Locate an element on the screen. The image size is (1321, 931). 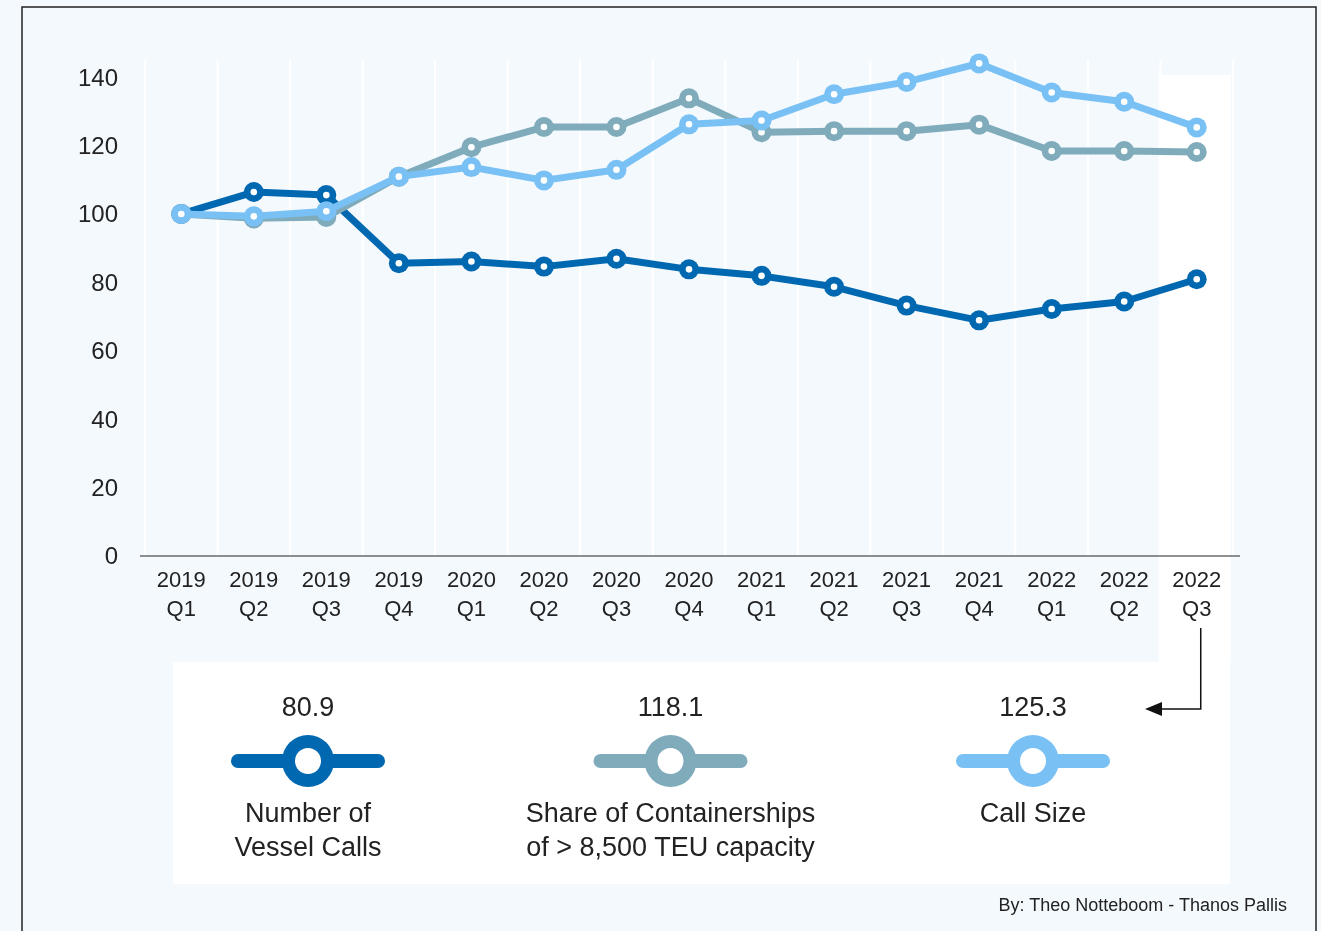
x-tick-label: 2019 Q3 is located at coordinates (326, 594).